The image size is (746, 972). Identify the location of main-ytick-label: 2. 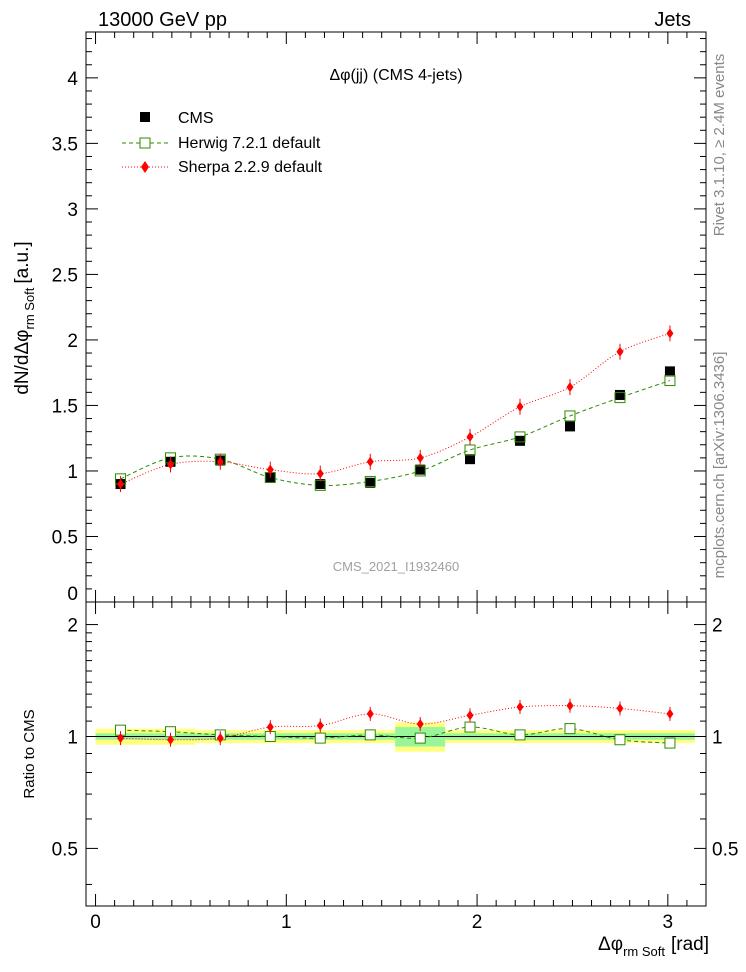
(72, 341).